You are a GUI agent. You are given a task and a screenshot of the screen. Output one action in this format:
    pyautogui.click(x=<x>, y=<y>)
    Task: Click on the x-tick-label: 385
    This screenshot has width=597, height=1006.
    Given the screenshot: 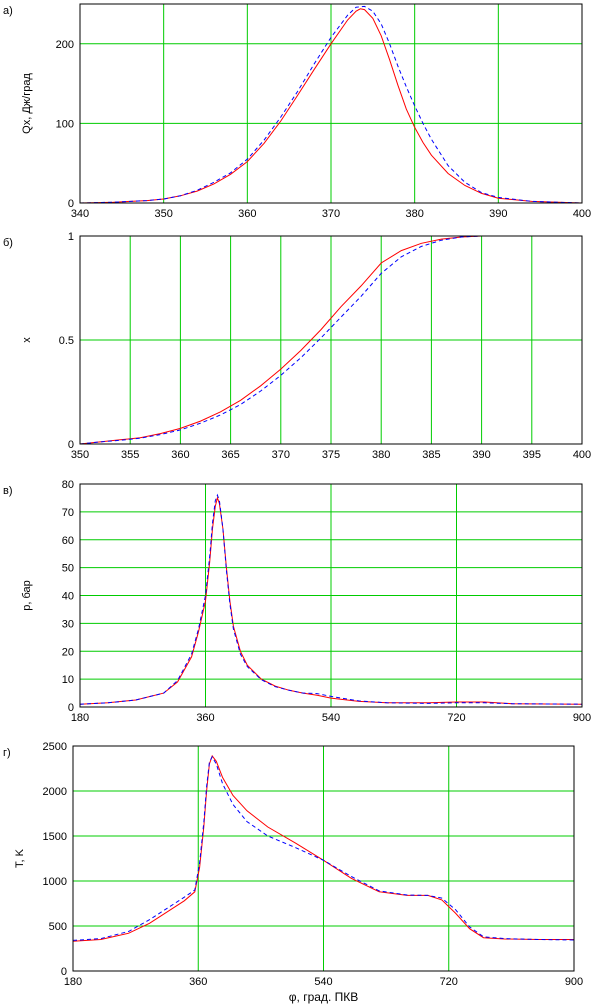 What is the action you would take?
    pyautogui.click(x=431, y=455)
    